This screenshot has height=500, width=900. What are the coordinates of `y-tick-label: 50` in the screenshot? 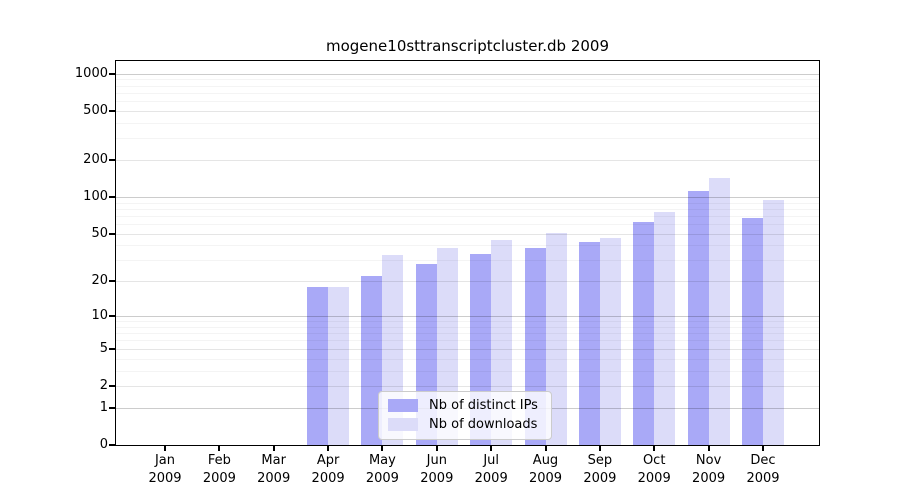 It's located at (99, 233).